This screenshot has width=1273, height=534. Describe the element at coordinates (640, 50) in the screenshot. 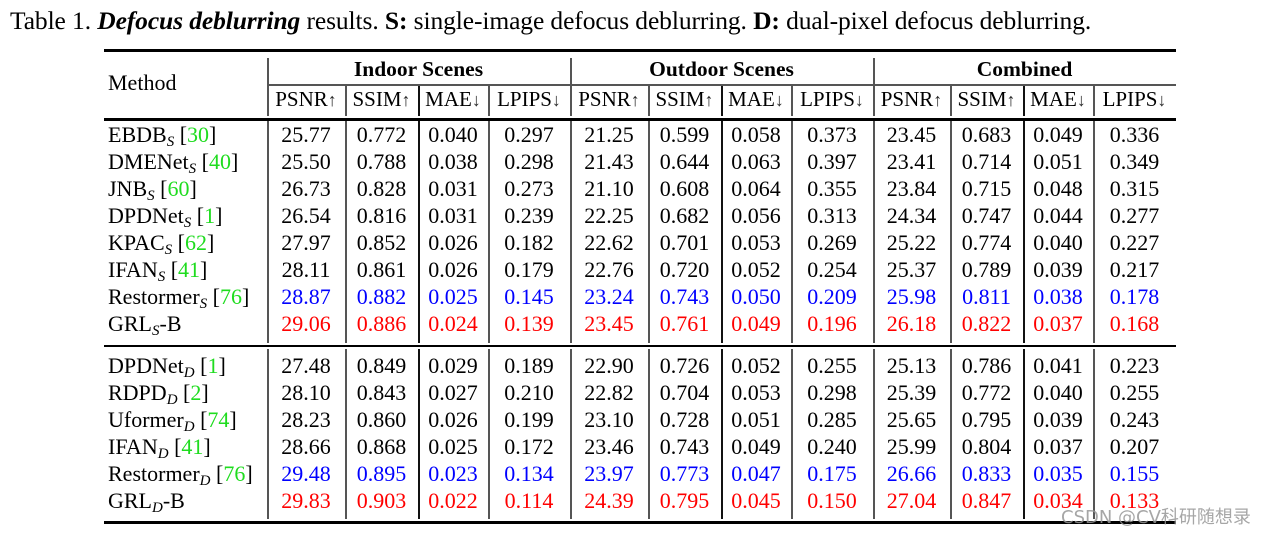

I see `top-rule` at that location.